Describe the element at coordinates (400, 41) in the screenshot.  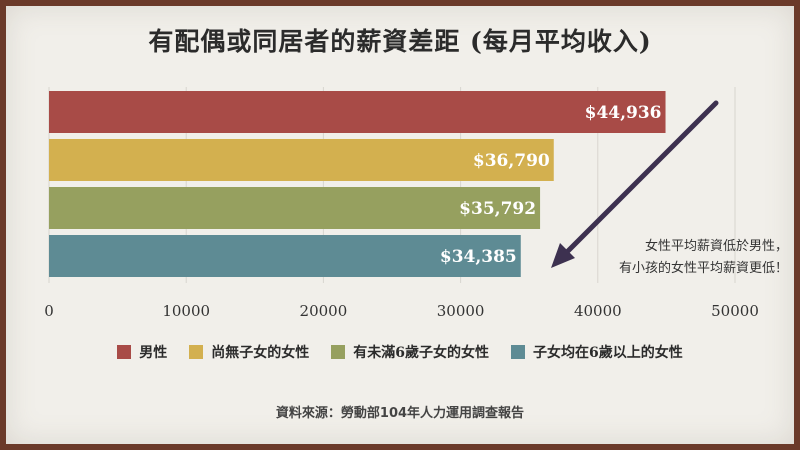
I see `chart-title: 有配偶或同居者的薪資差距 (每月平均收入)` at that location.